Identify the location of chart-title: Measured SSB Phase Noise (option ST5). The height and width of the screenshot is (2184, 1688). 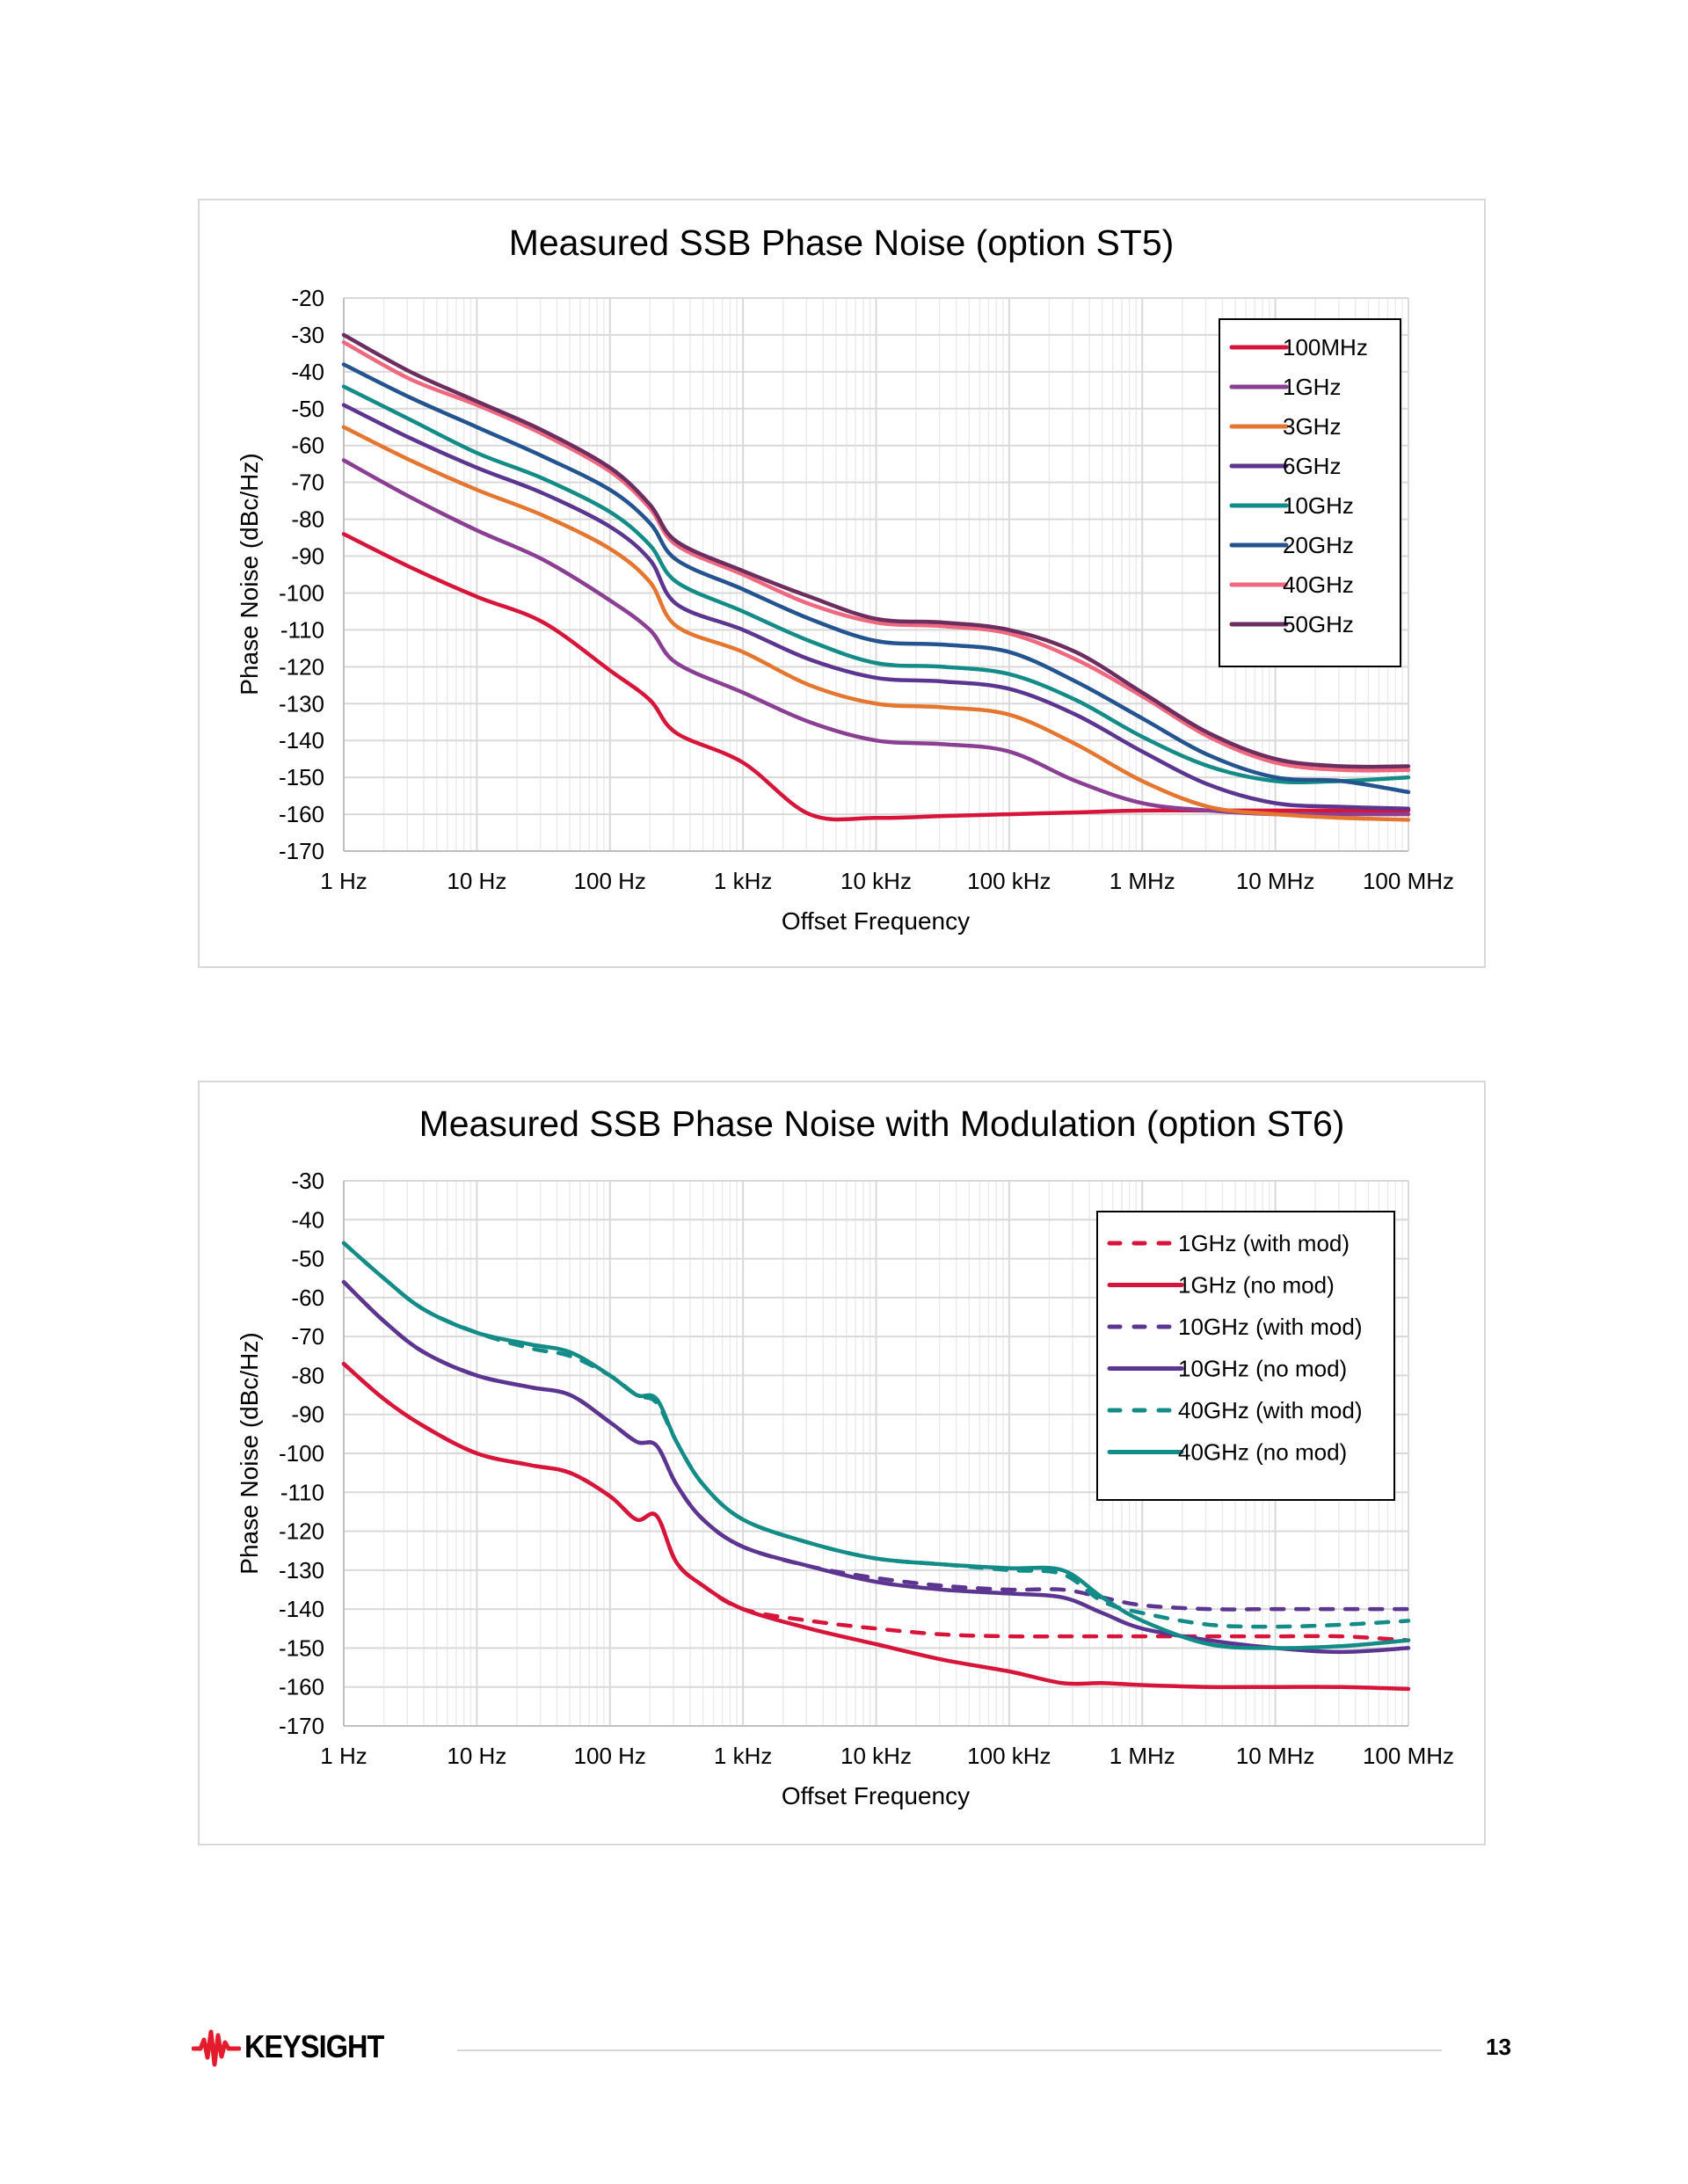
(842, 242).